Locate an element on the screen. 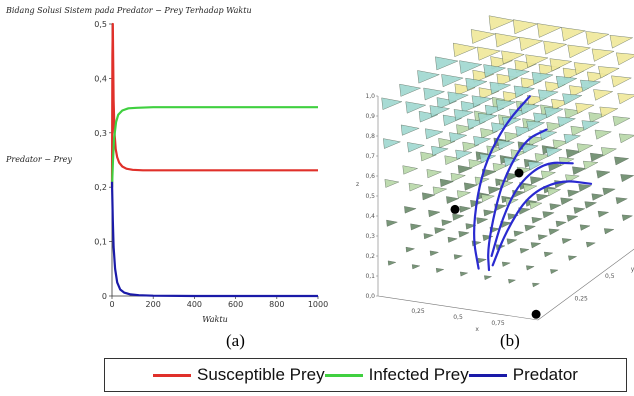 This screenshot has height=396, width=634. z-tick-label: 0,9 is located at coordinates (370, 116).